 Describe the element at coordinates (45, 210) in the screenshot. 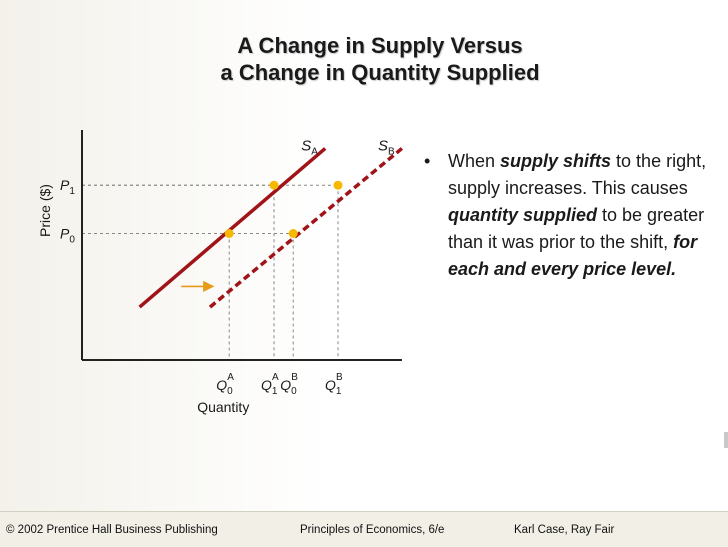

I see `y-axis-title: Price ($)` at that location.